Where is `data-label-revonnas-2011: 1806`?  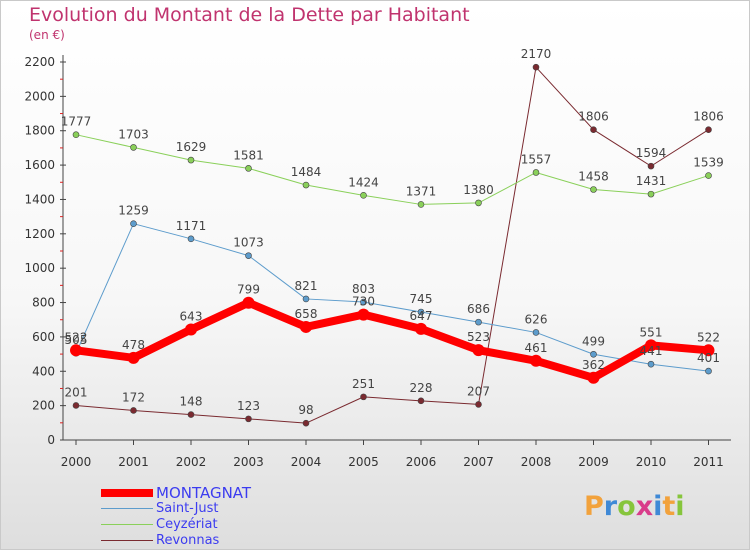
data-label-revonnas-2011: 1806 is located at coordinates (708, 117).